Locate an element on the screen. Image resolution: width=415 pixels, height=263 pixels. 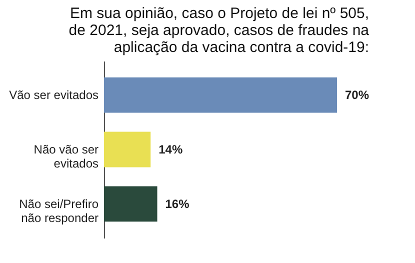
chart-title: Em sua opinião, caso o Projeto de lei nº 505, de 2021, seja aprovado, casos de fraudes na aplicação da vacina contra a covid-19: is located at coordinates (219, 30).